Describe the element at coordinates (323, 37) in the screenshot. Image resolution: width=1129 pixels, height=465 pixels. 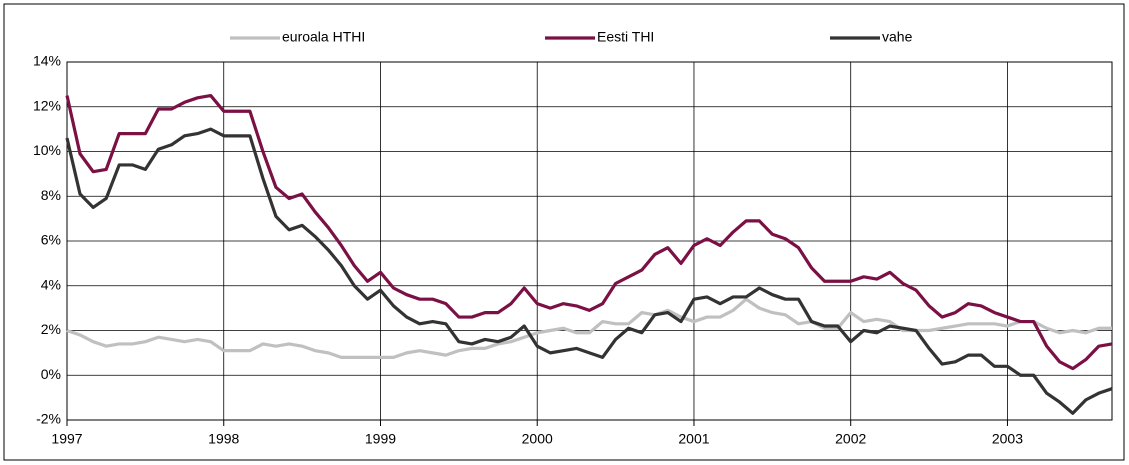
I see `legend-label: euroala HTHI` at that location.